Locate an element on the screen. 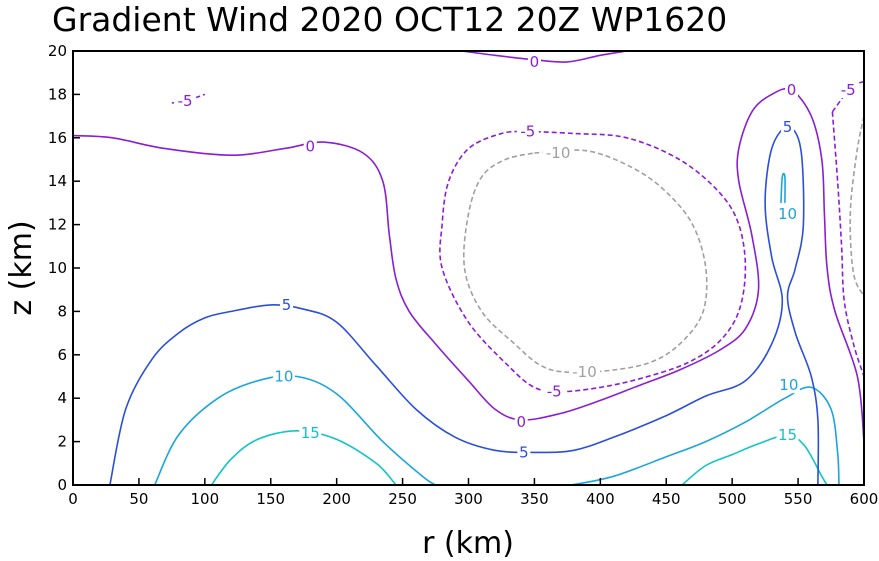 The image size is (879, 561). y-tick-label: 18 is located at coordinates (57, 94).